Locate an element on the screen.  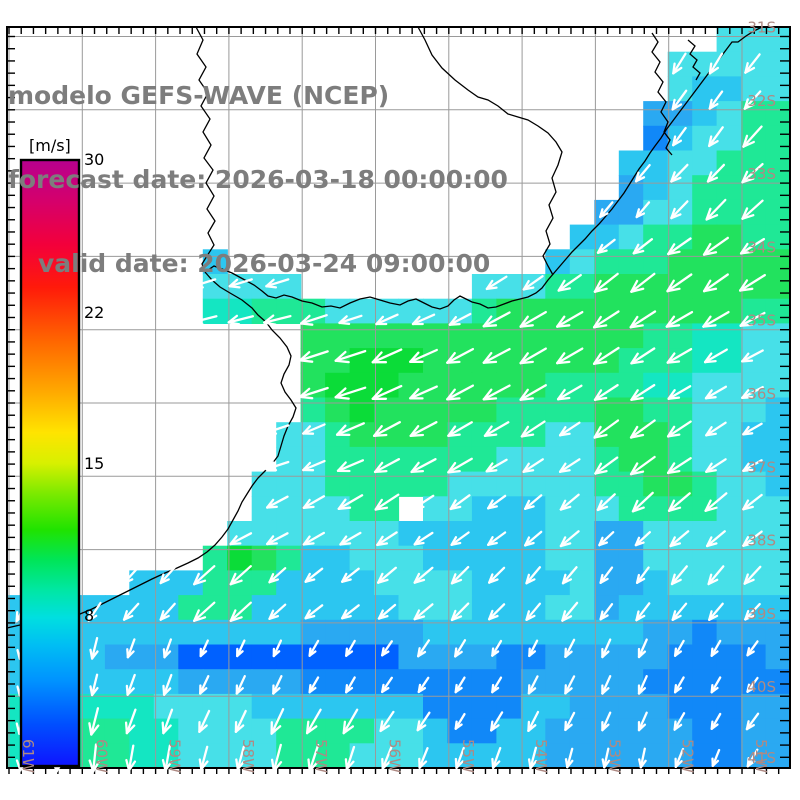
lon-label: 57W is located at coordinates (321, 756).